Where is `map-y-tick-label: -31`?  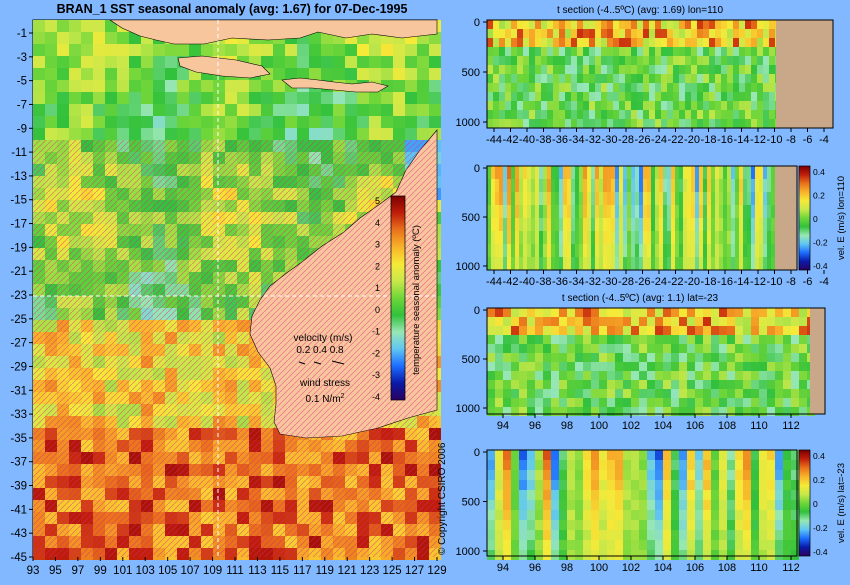
map-y-tick-label: -31 is located at coordinates (18, 391).